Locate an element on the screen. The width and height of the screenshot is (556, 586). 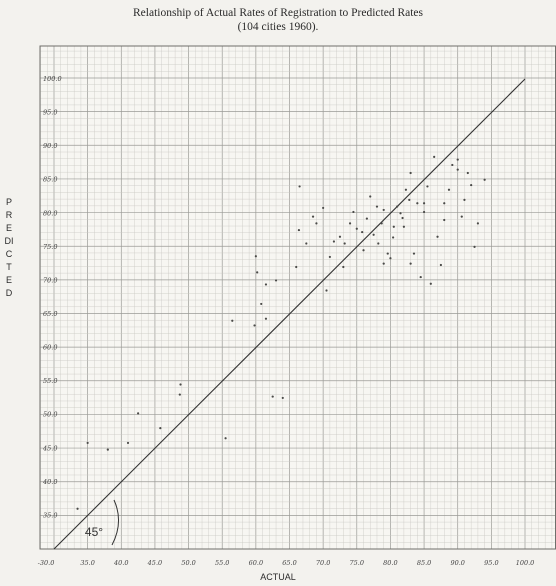
x-axis-label: ACTUAL is located at coordinates (278, 577).